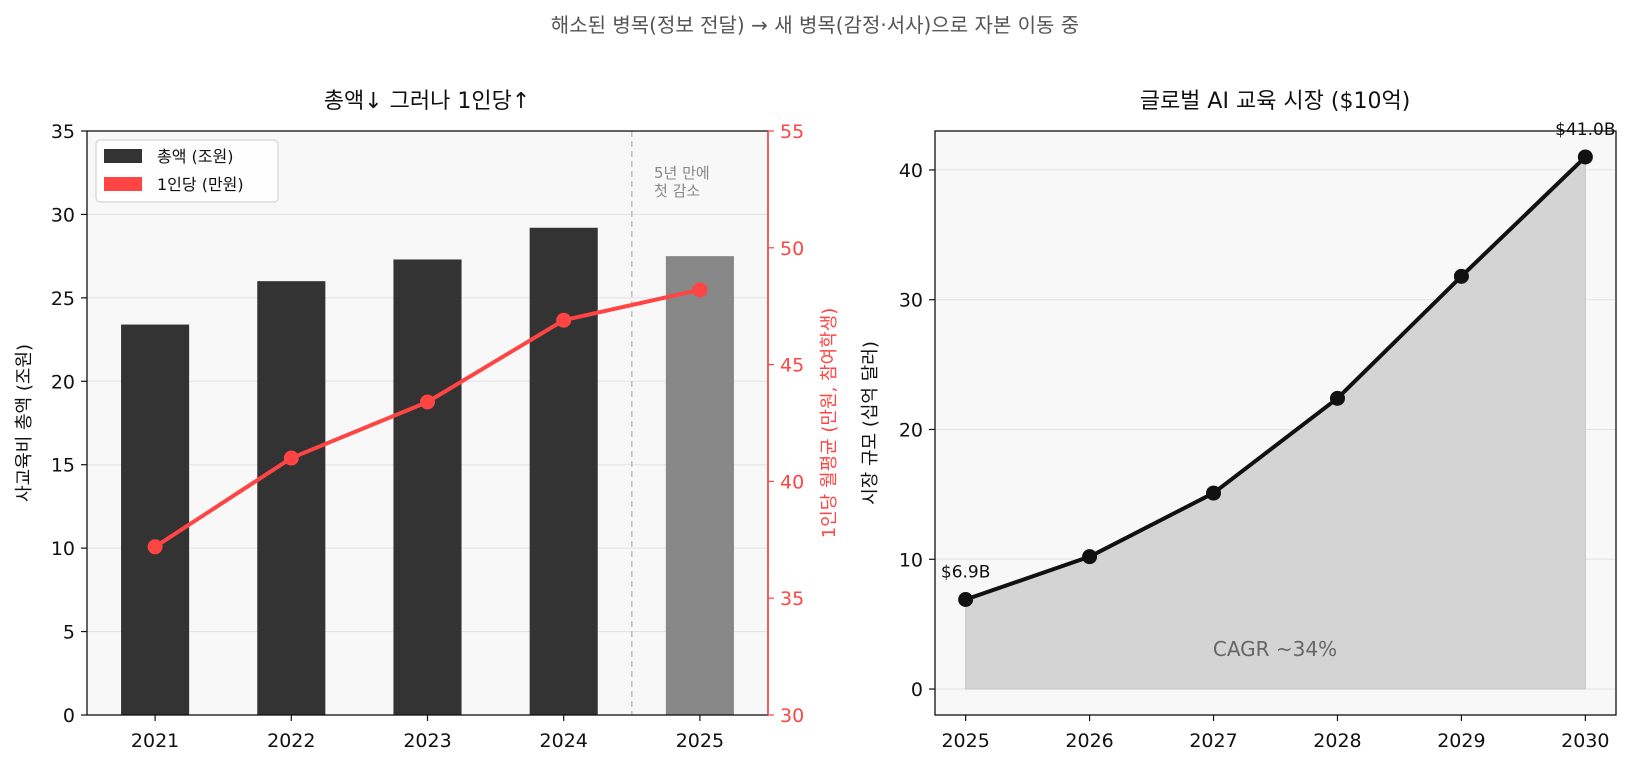 The image size is (1630, 765). I want to click on left-x-tick-label: 2025, so click(700, 741).